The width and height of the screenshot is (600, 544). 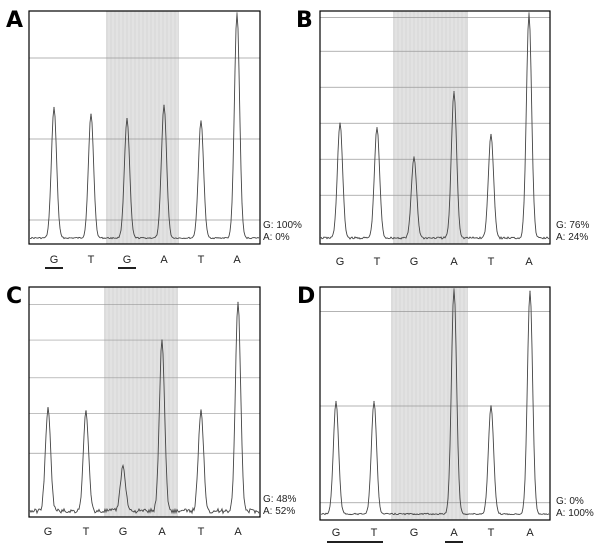 I want to click on panel-c-ratio: G: 48% A: 52%, so click(x=279, y=506).